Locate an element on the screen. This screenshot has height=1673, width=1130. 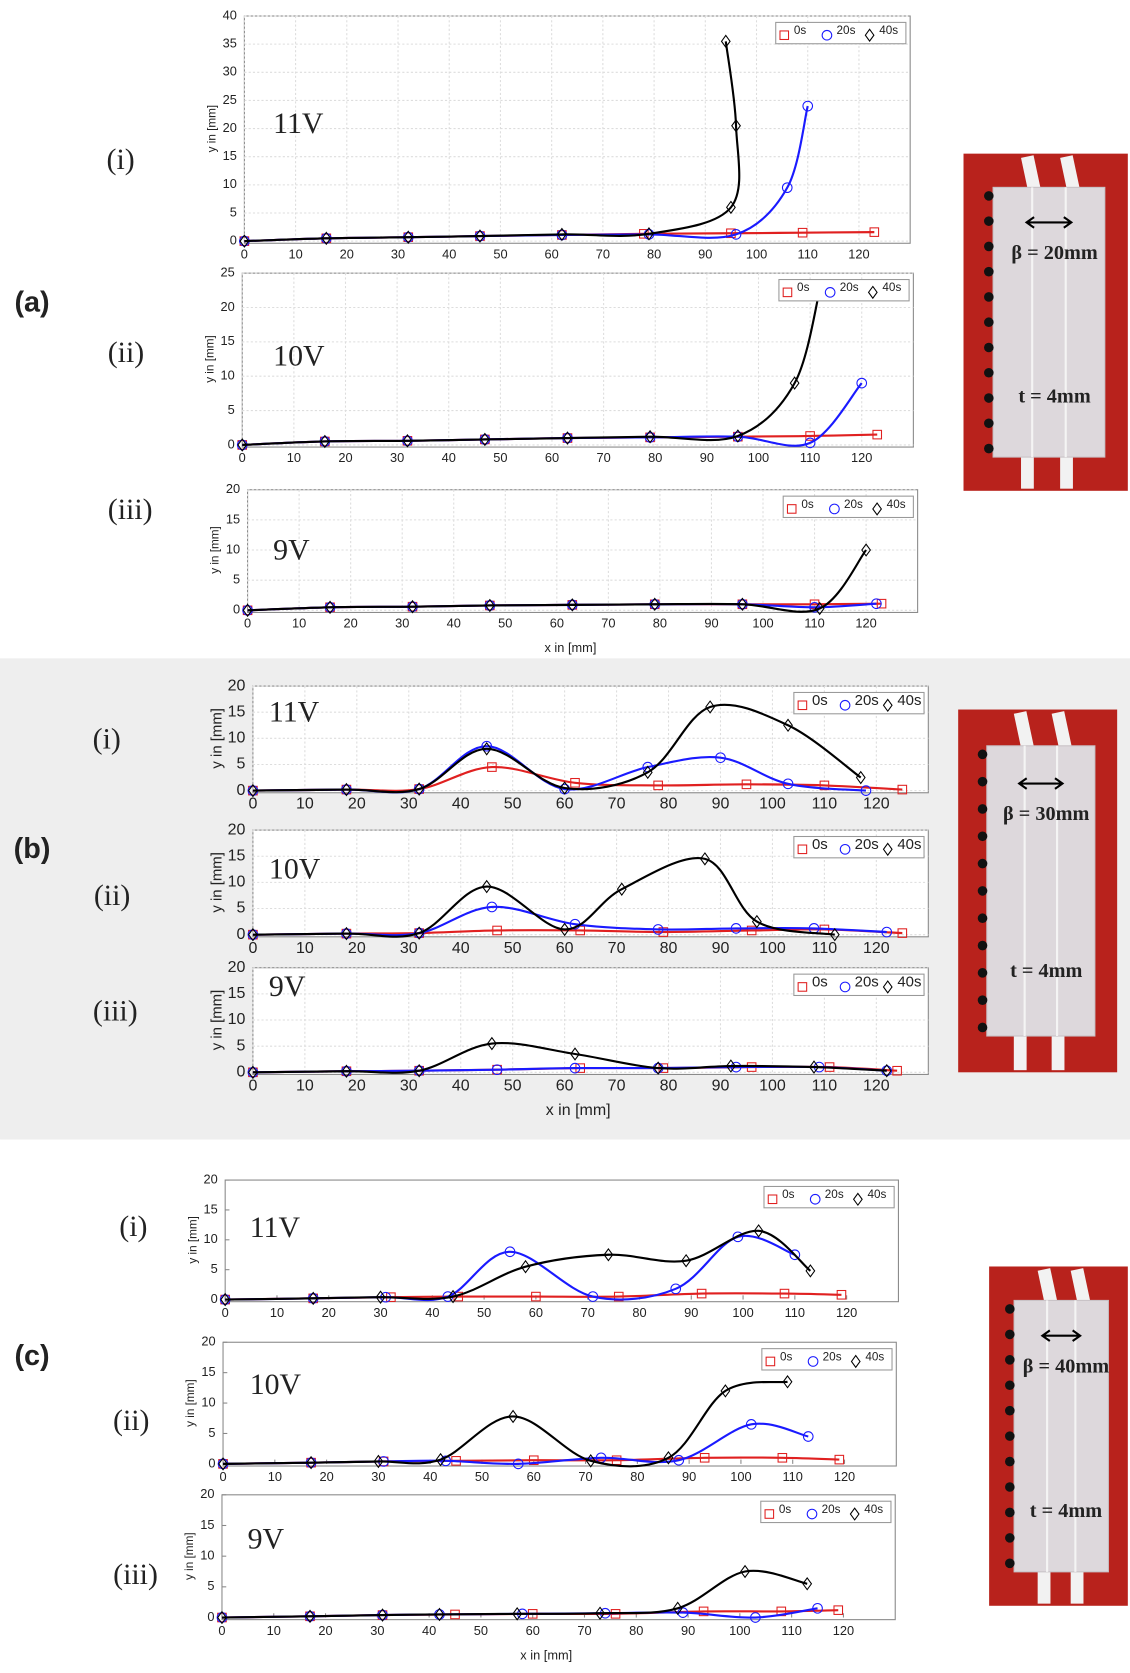
x-axis-label: x in [mm] is located at coordinates (578, 1110).